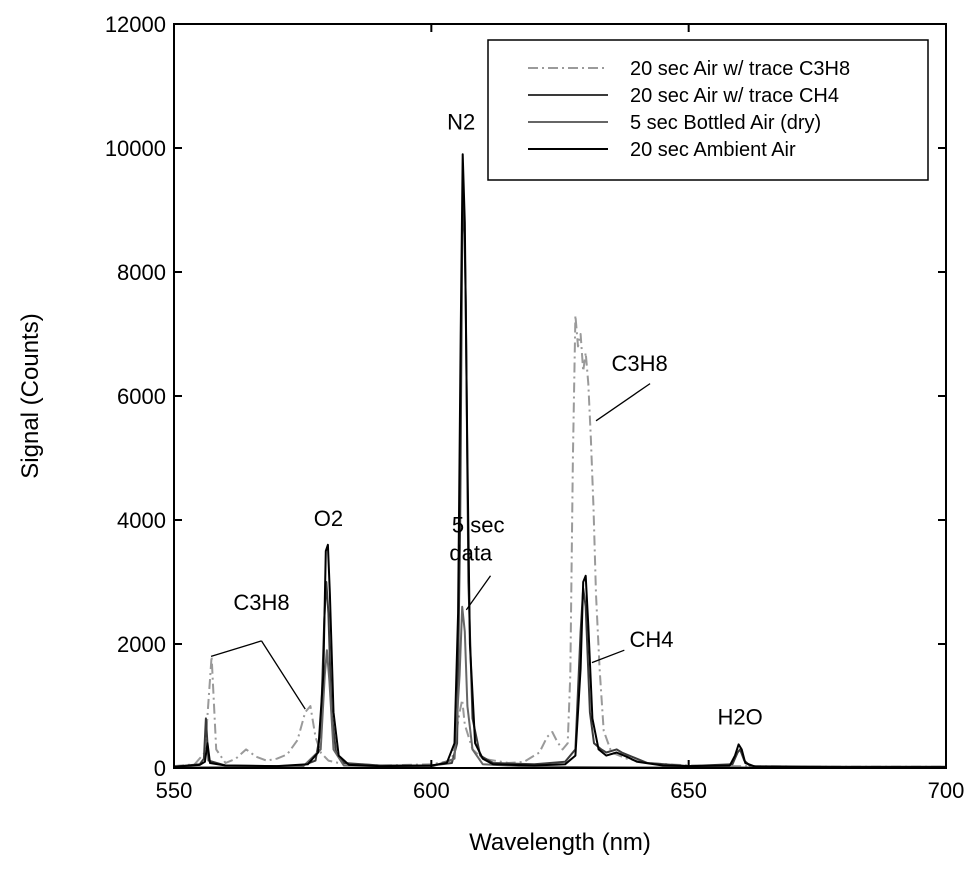  What do you see at coordinates (639, 363) in the screenshot?
I see `annotation-6: C3H8` at bounding box center [639, 363].